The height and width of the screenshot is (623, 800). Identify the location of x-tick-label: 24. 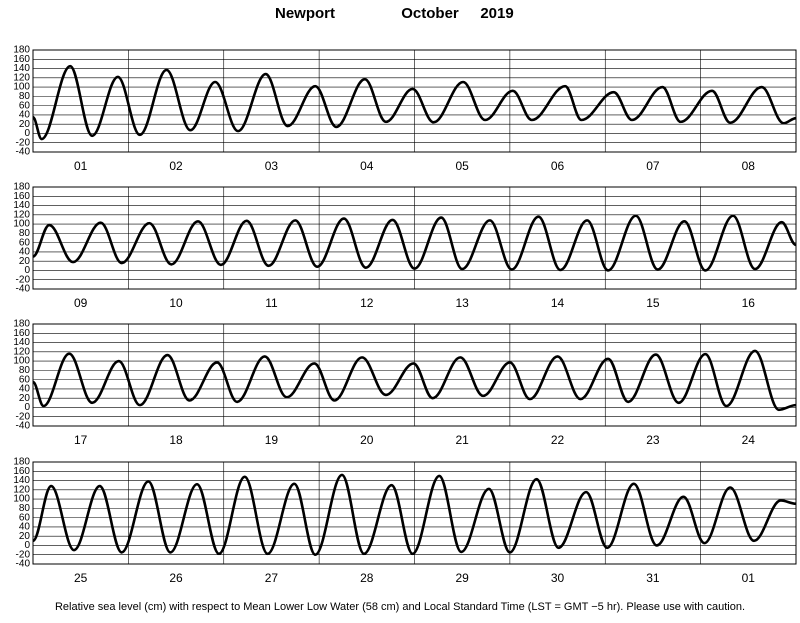
(749, 440).